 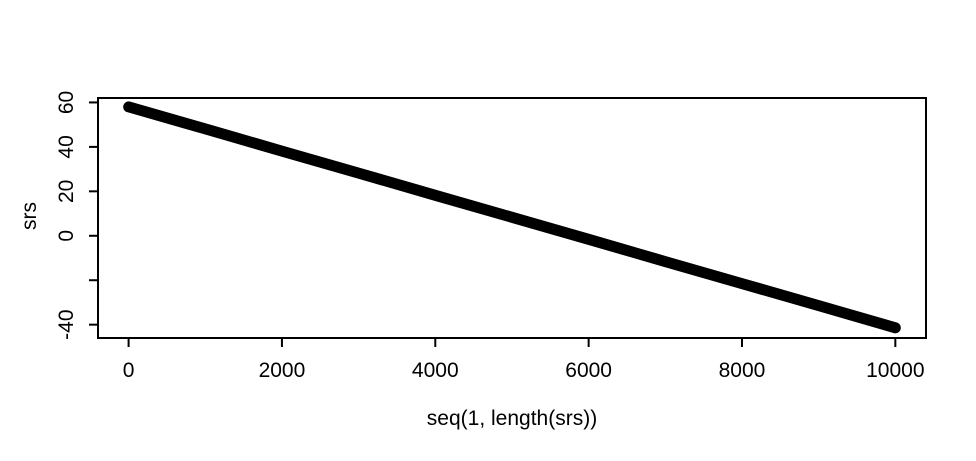 I want to click on y-tick-label: -40, so click(x=66, y=324).